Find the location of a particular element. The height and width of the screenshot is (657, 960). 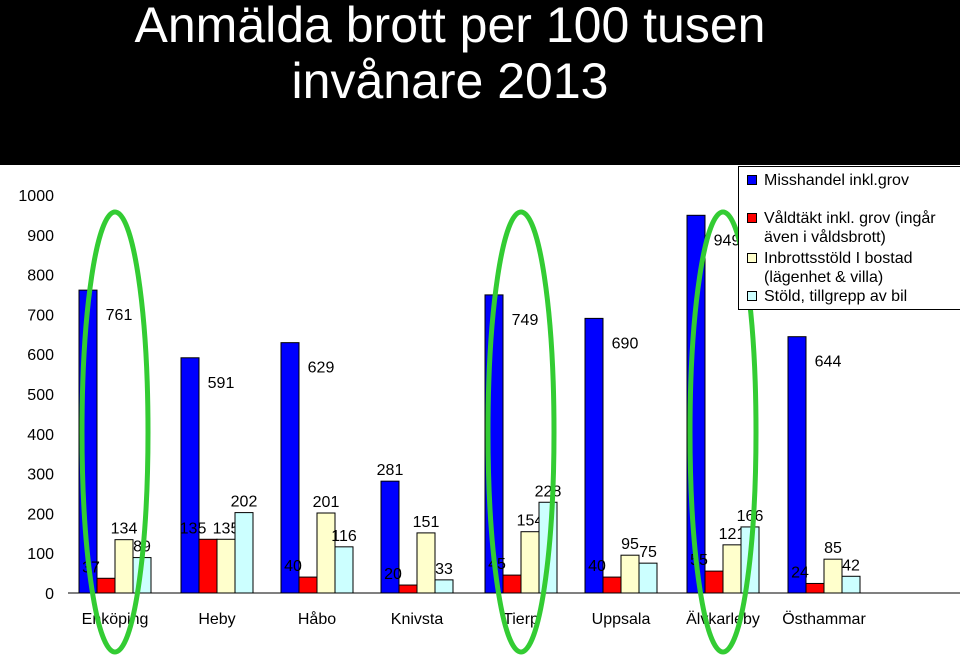

x-tick-label: Håbo is located at coordinates (317, 619).